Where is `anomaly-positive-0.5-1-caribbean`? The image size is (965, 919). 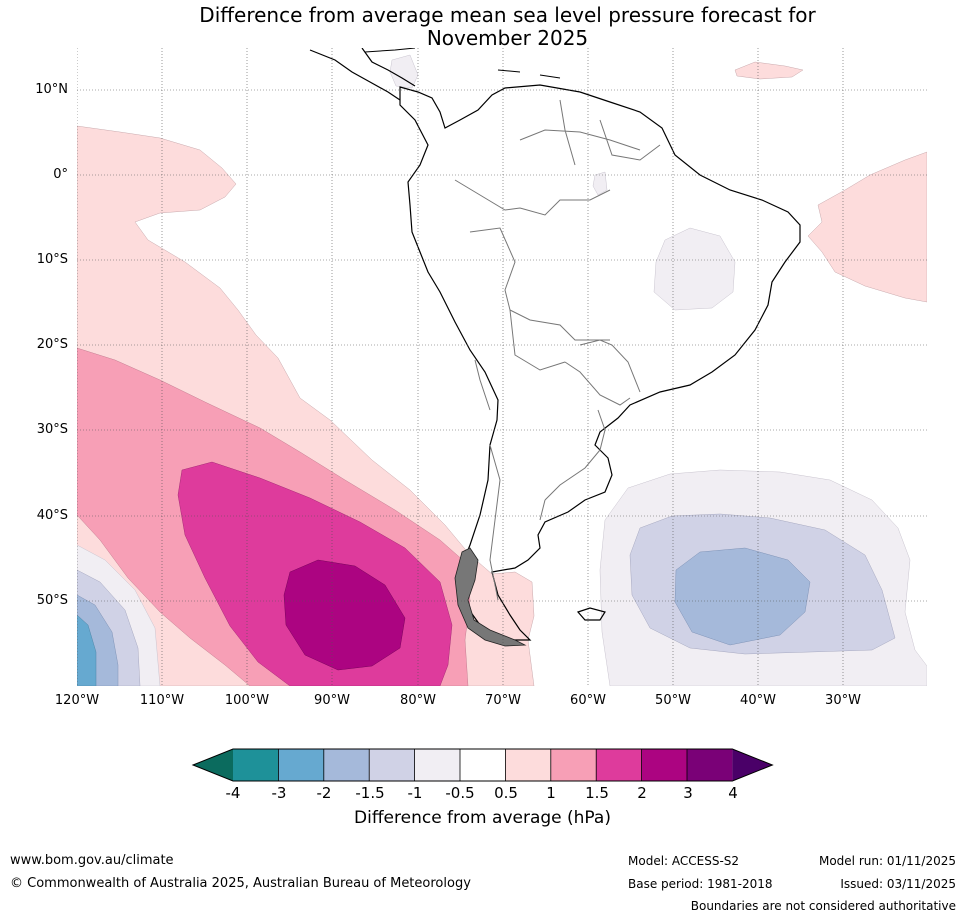
anomaly-positive-0.5-1-caribbean is located at coordinates (769, 70).